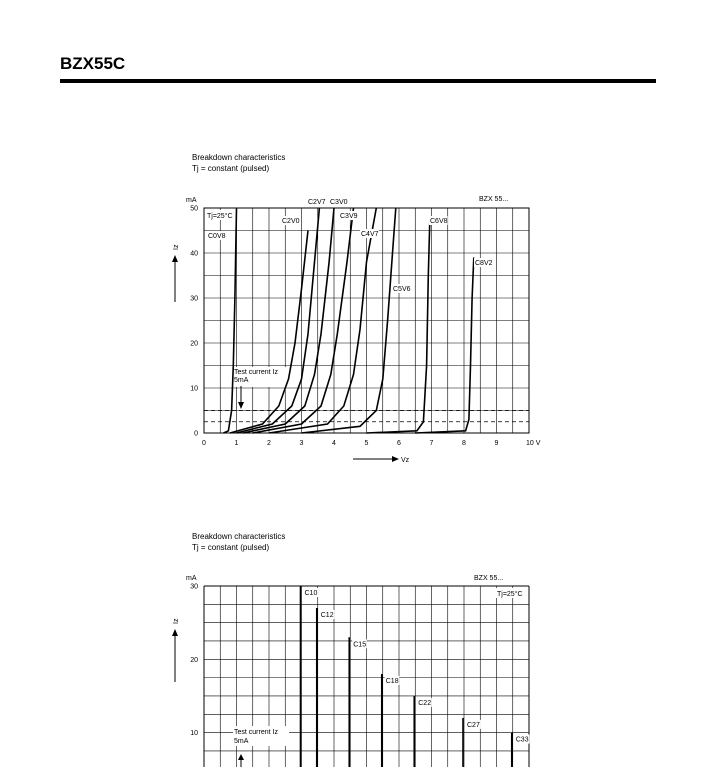 This screenshot has width=709, height=767. I want to click on x-tick-label: 1, so click(237, 443).